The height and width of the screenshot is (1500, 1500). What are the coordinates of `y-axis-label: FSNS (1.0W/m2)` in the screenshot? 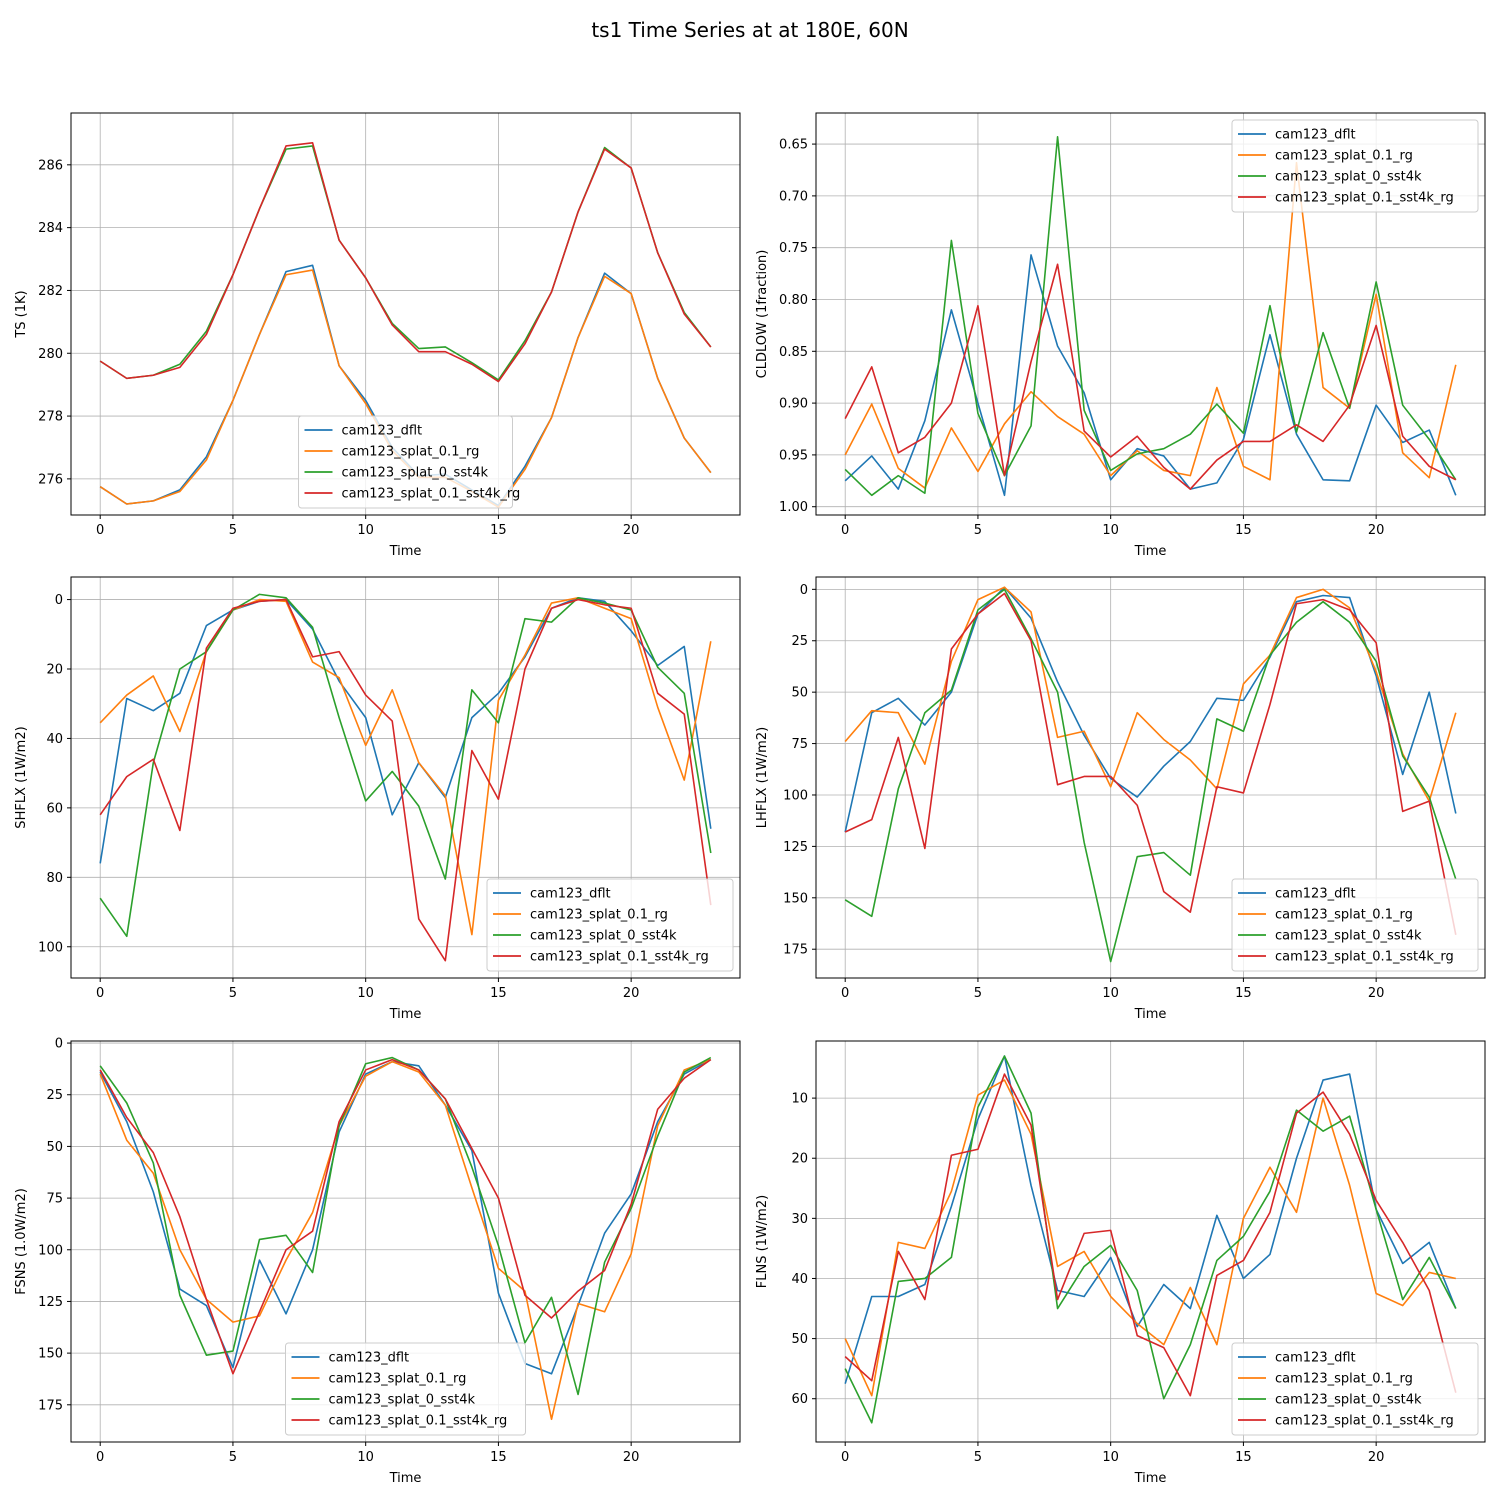 It's located at (21, 1241).